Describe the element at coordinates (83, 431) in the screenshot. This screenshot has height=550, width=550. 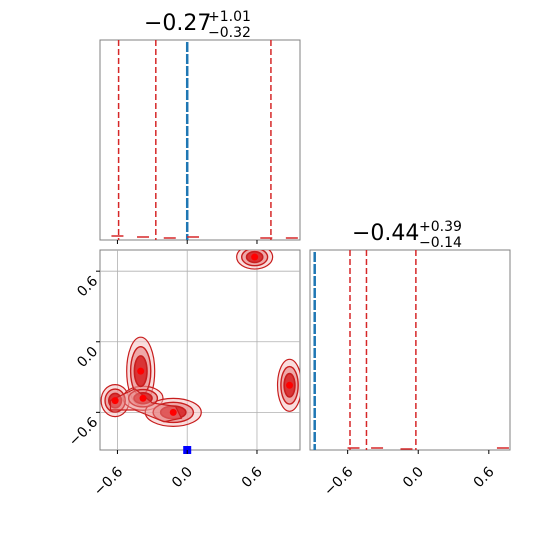
I see `tick-label-y-2d-0: −0.6` at that location.